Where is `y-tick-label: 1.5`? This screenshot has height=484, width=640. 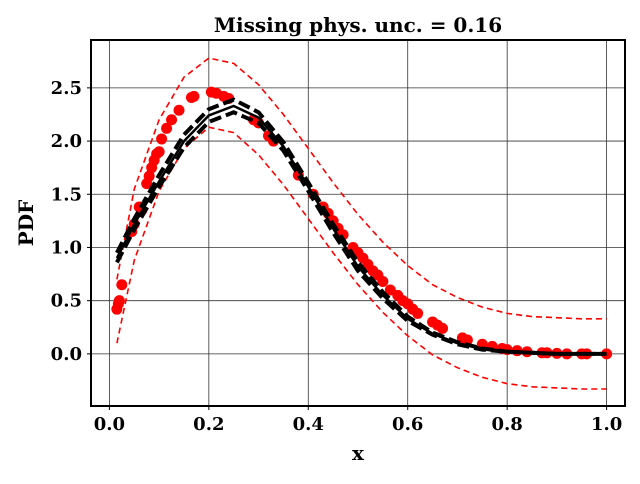 y-tick-label: 1.5 is located at coordinates (66, 194).